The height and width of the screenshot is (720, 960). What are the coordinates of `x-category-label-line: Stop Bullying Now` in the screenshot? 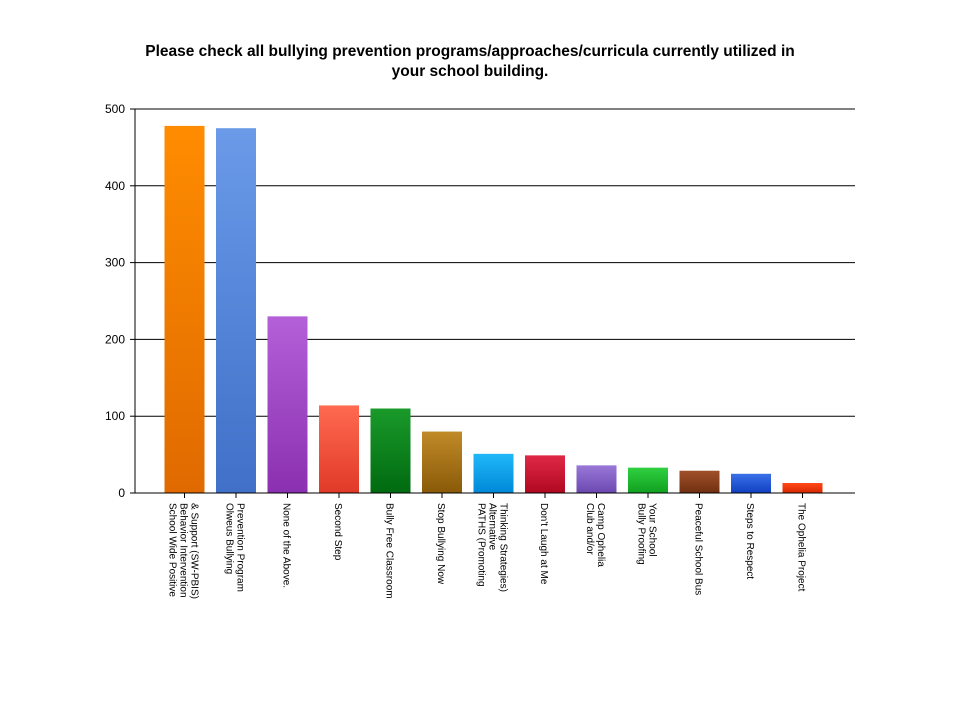 It's located at (440, 544).